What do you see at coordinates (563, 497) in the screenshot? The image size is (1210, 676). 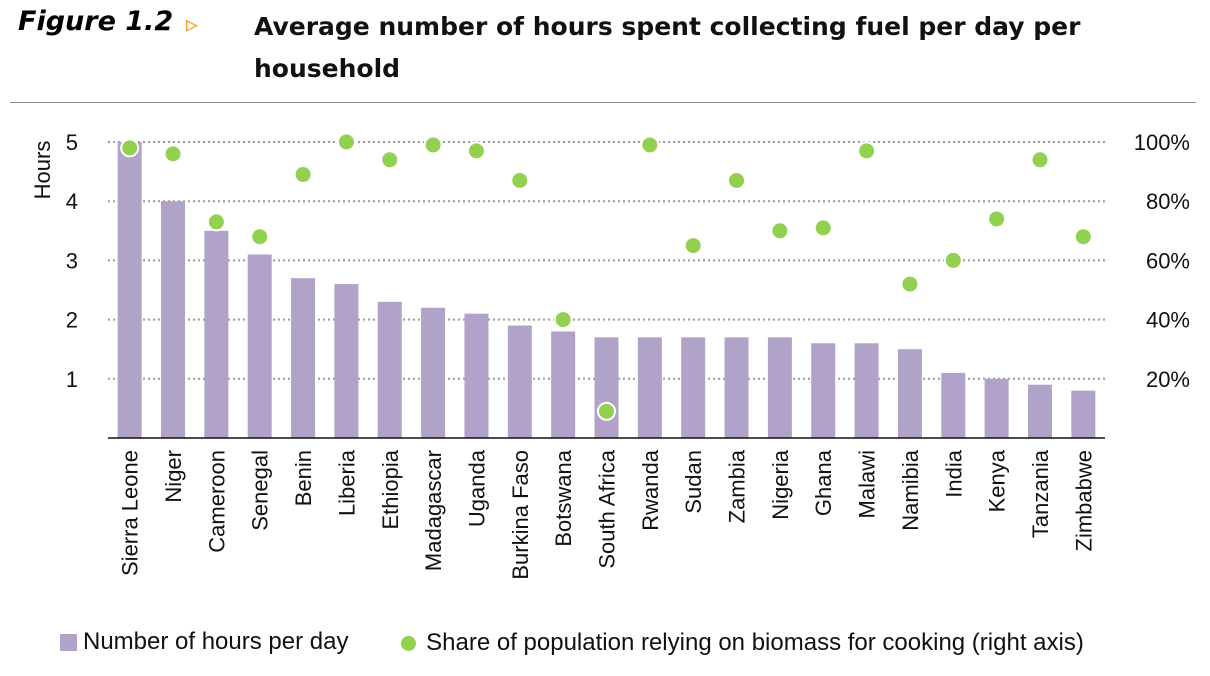 I see `x-tick-label-10: Botswana` at bounding box center [563, 497].